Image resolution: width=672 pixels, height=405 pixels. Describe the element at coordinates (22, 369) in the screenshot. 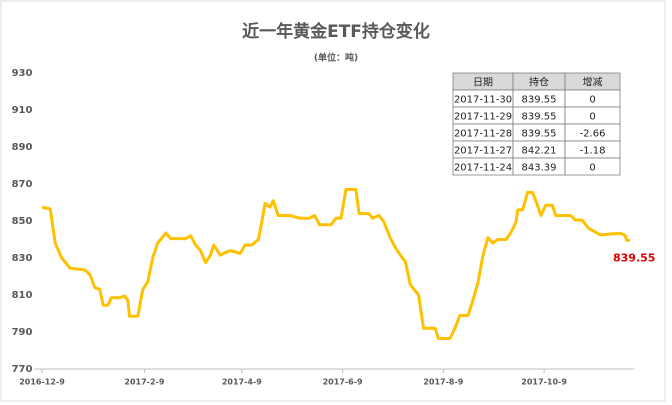

I see `y-tick-label: 770` at that location.